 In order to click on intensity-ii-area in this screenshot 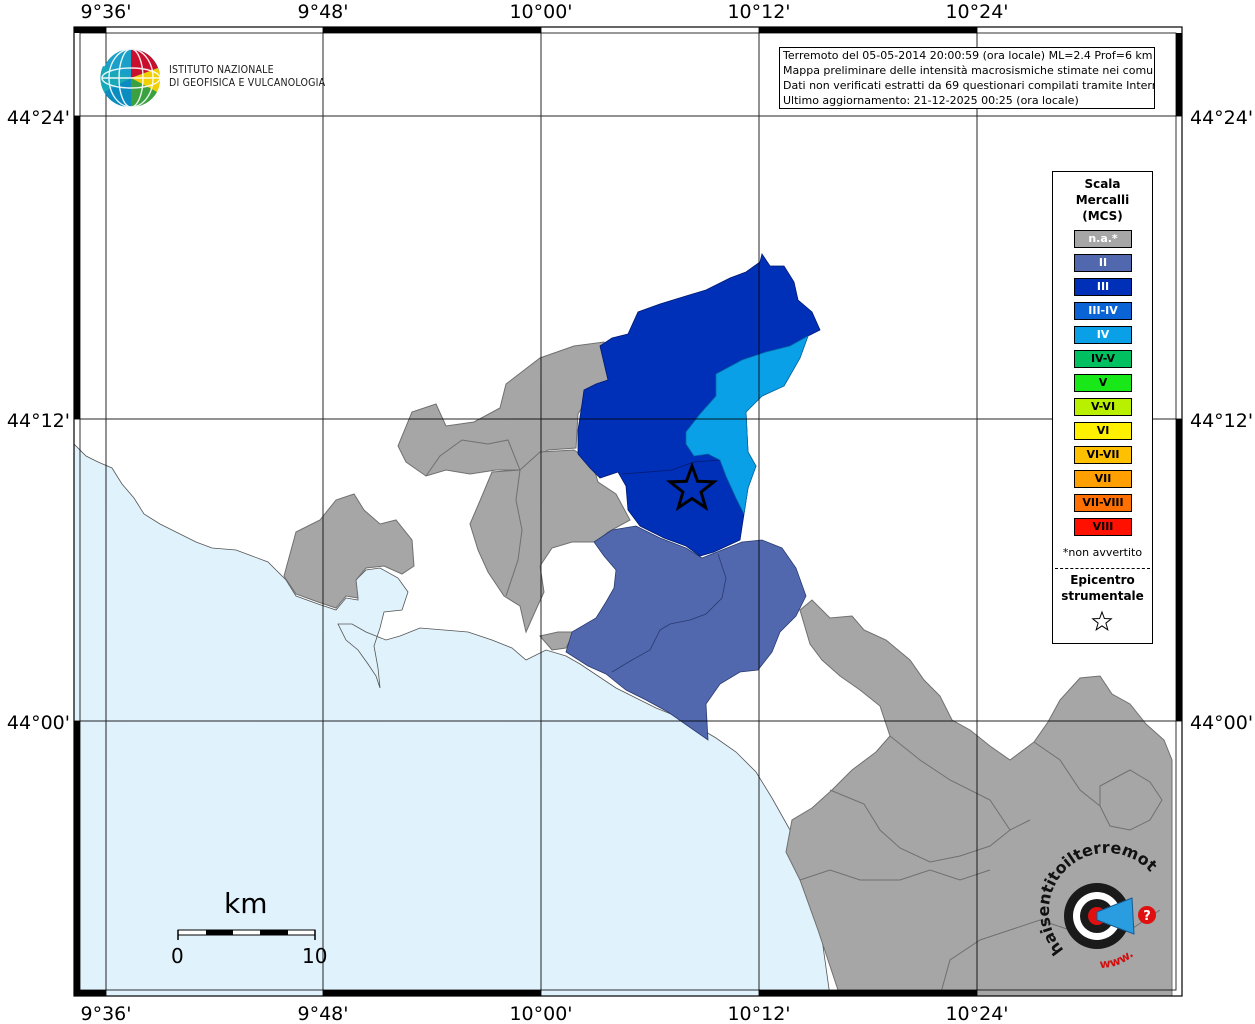, I will do `click(686, 633)`.